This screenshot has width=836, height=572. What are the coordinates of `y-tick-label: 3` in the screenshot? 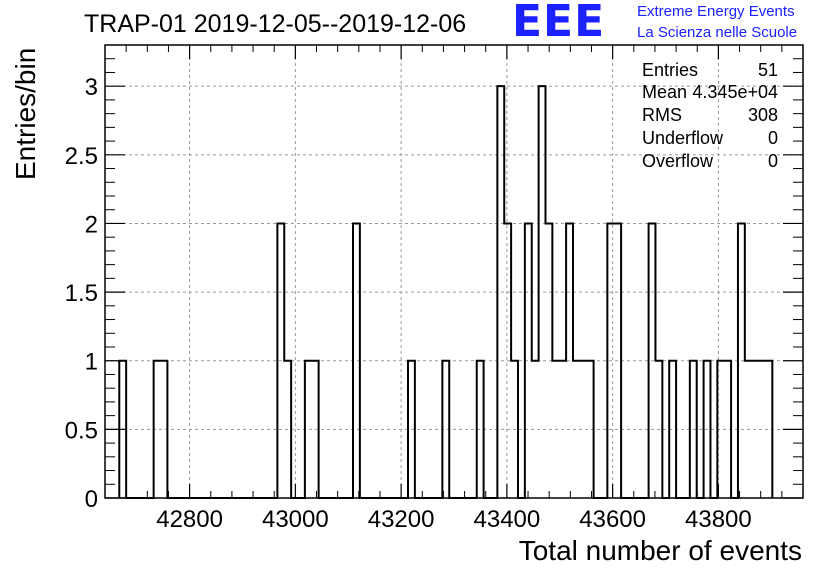 It's located at (91, 87).